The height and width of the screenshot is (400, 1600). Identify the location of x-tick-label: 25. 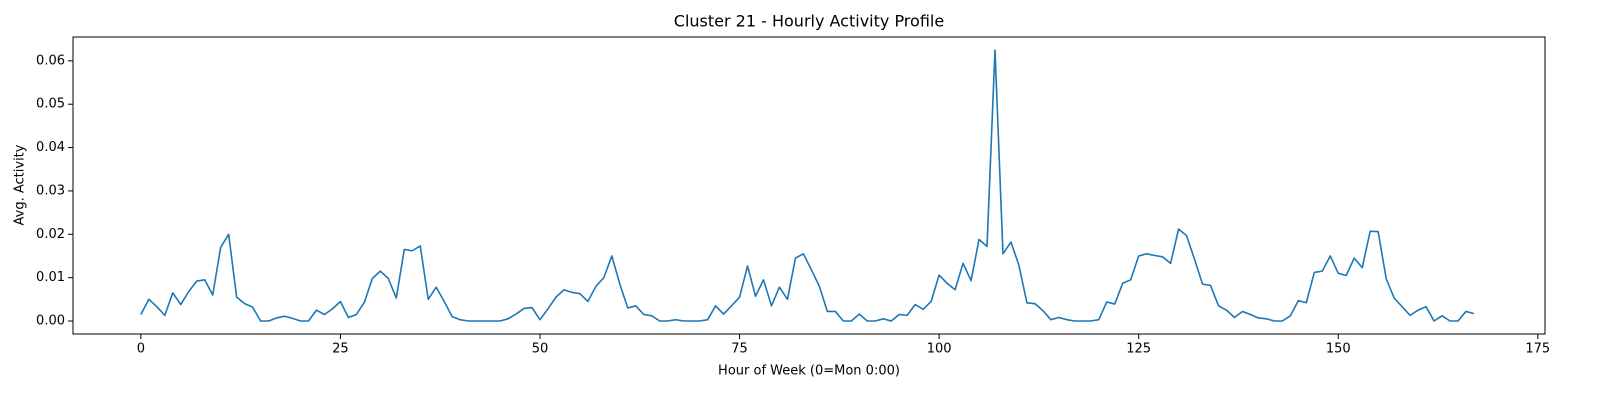
(340, 349).